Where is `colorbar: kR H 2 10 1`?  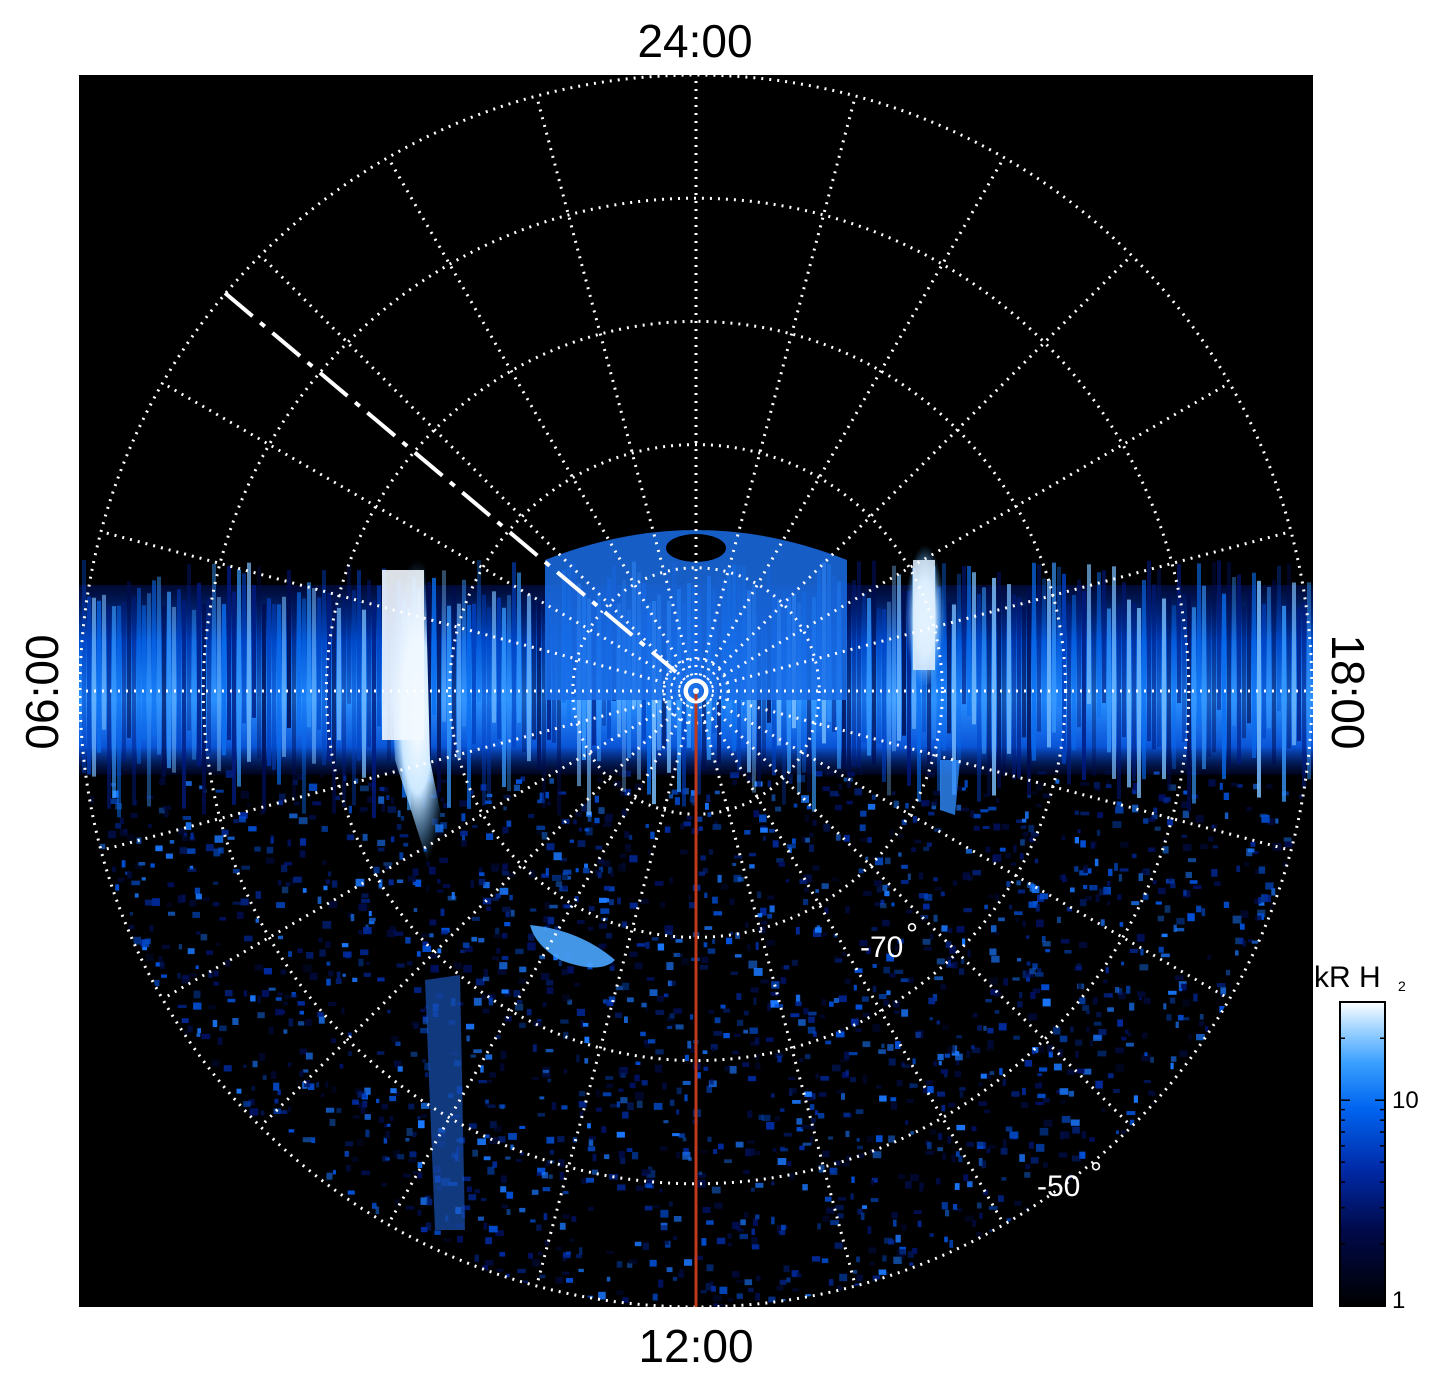 colorbar: kR H 2 10 1 is located at coordinates (1366, 1137).